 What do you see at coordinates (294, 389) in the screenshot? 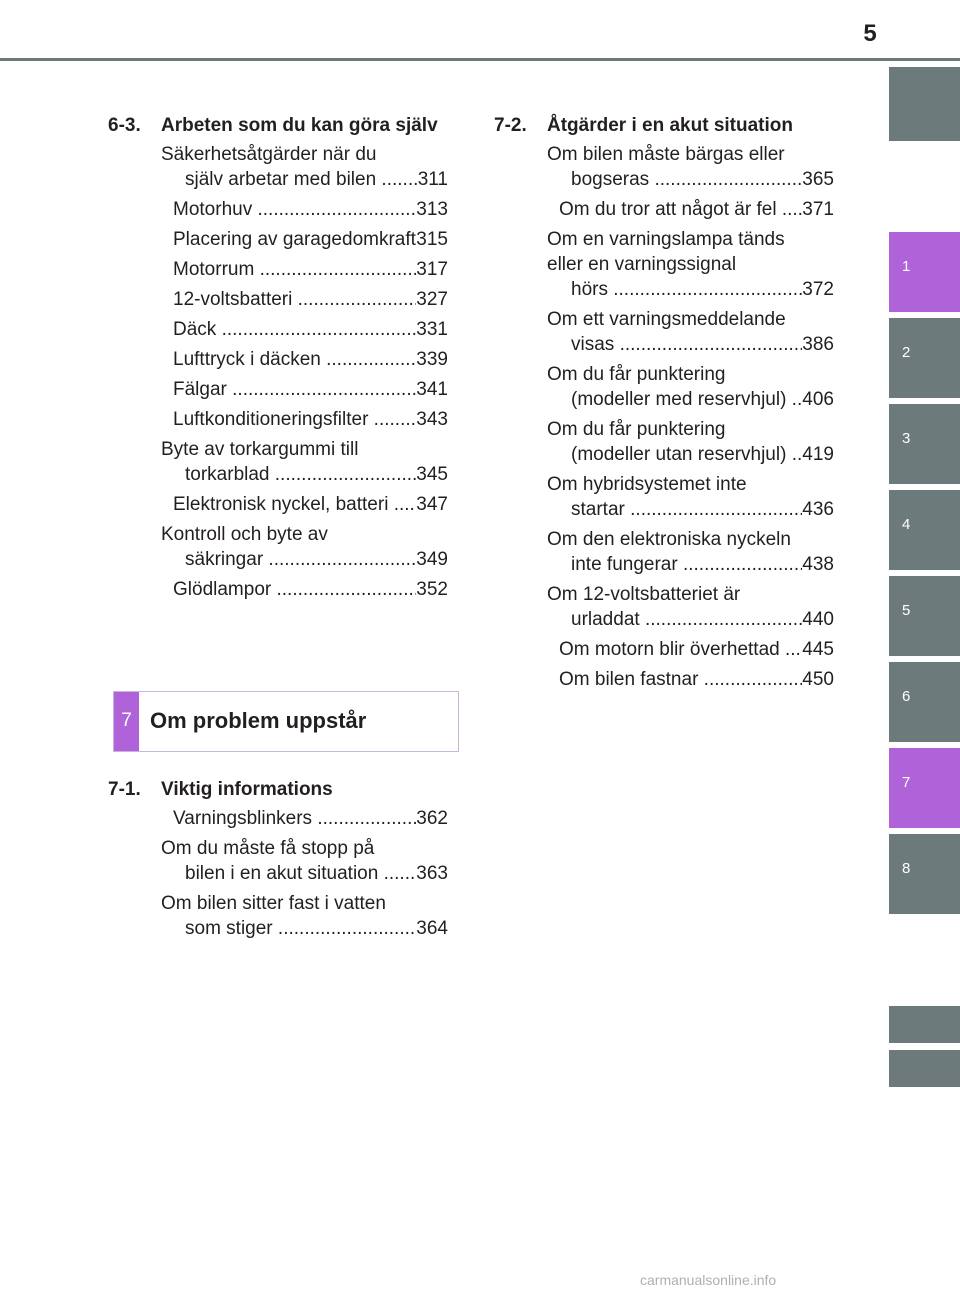
I see `toc-entry-title: Fälgar` at bounding box center [294, 389].